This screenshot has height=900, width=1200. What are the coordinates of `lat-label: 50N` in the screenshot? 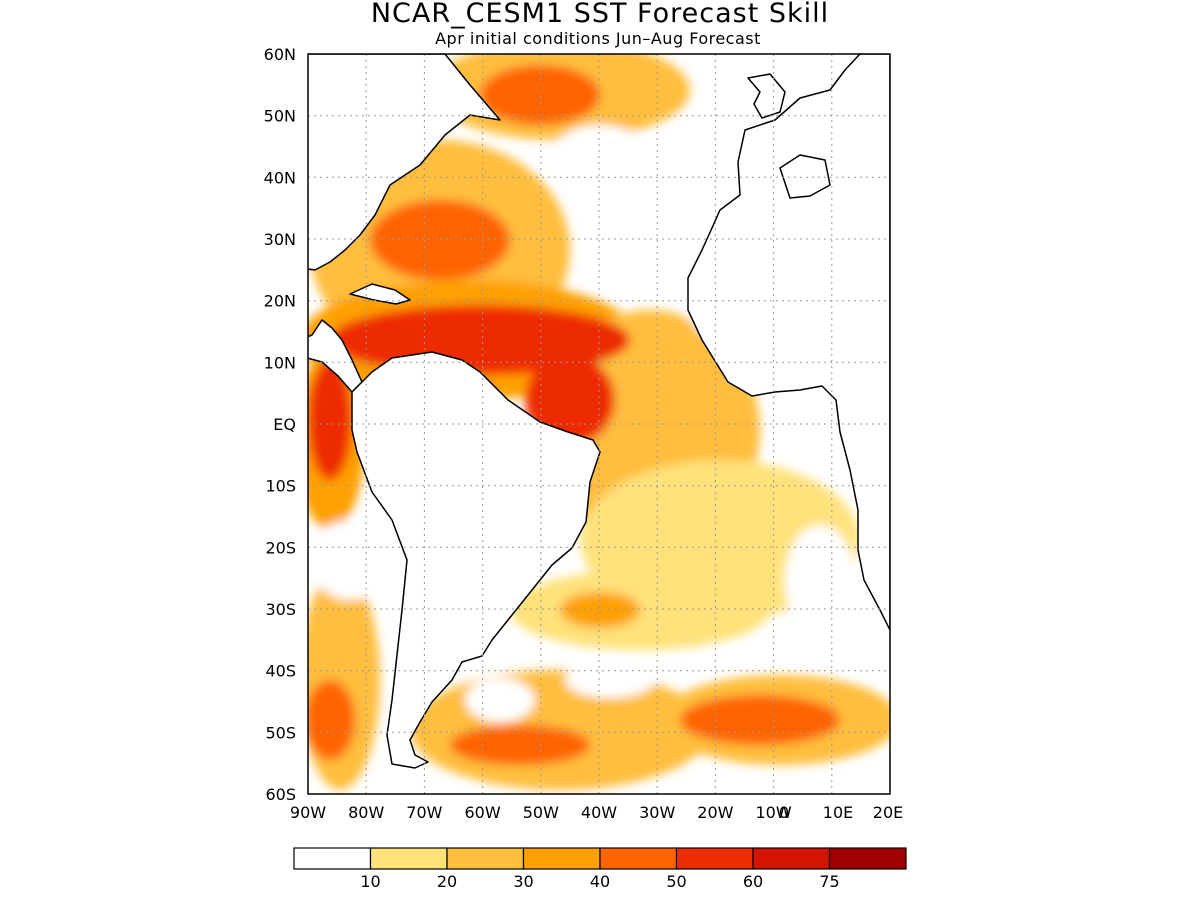 It's located at (280, 116).